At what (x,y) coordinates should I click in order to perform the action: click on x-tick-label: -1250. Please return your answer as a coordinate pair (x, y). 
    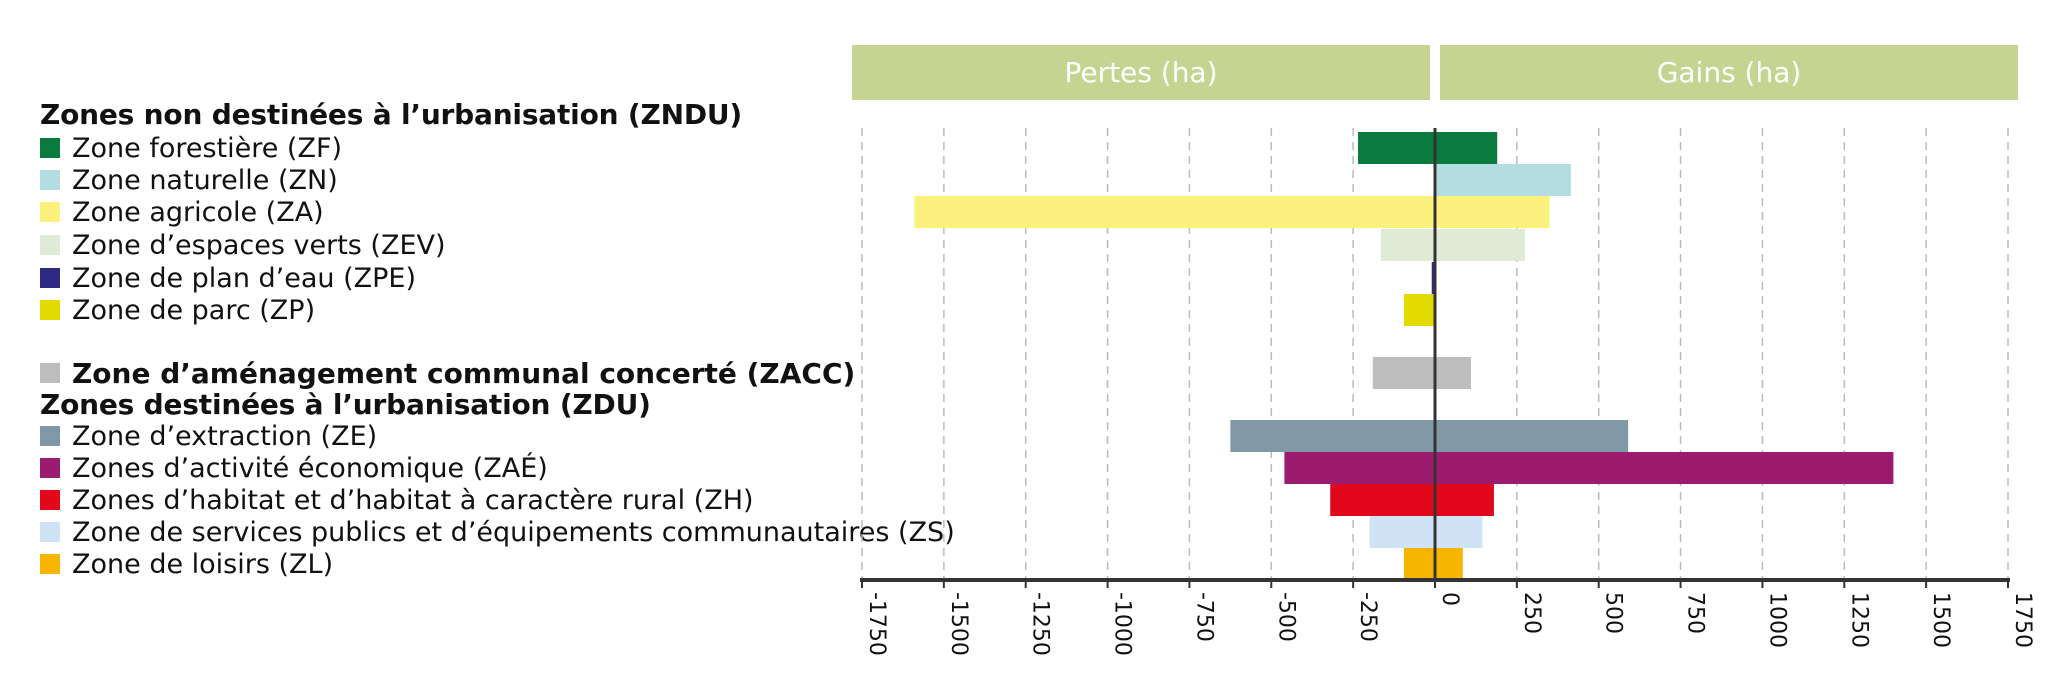
    Looking at the image, I should click on (1040, 624).